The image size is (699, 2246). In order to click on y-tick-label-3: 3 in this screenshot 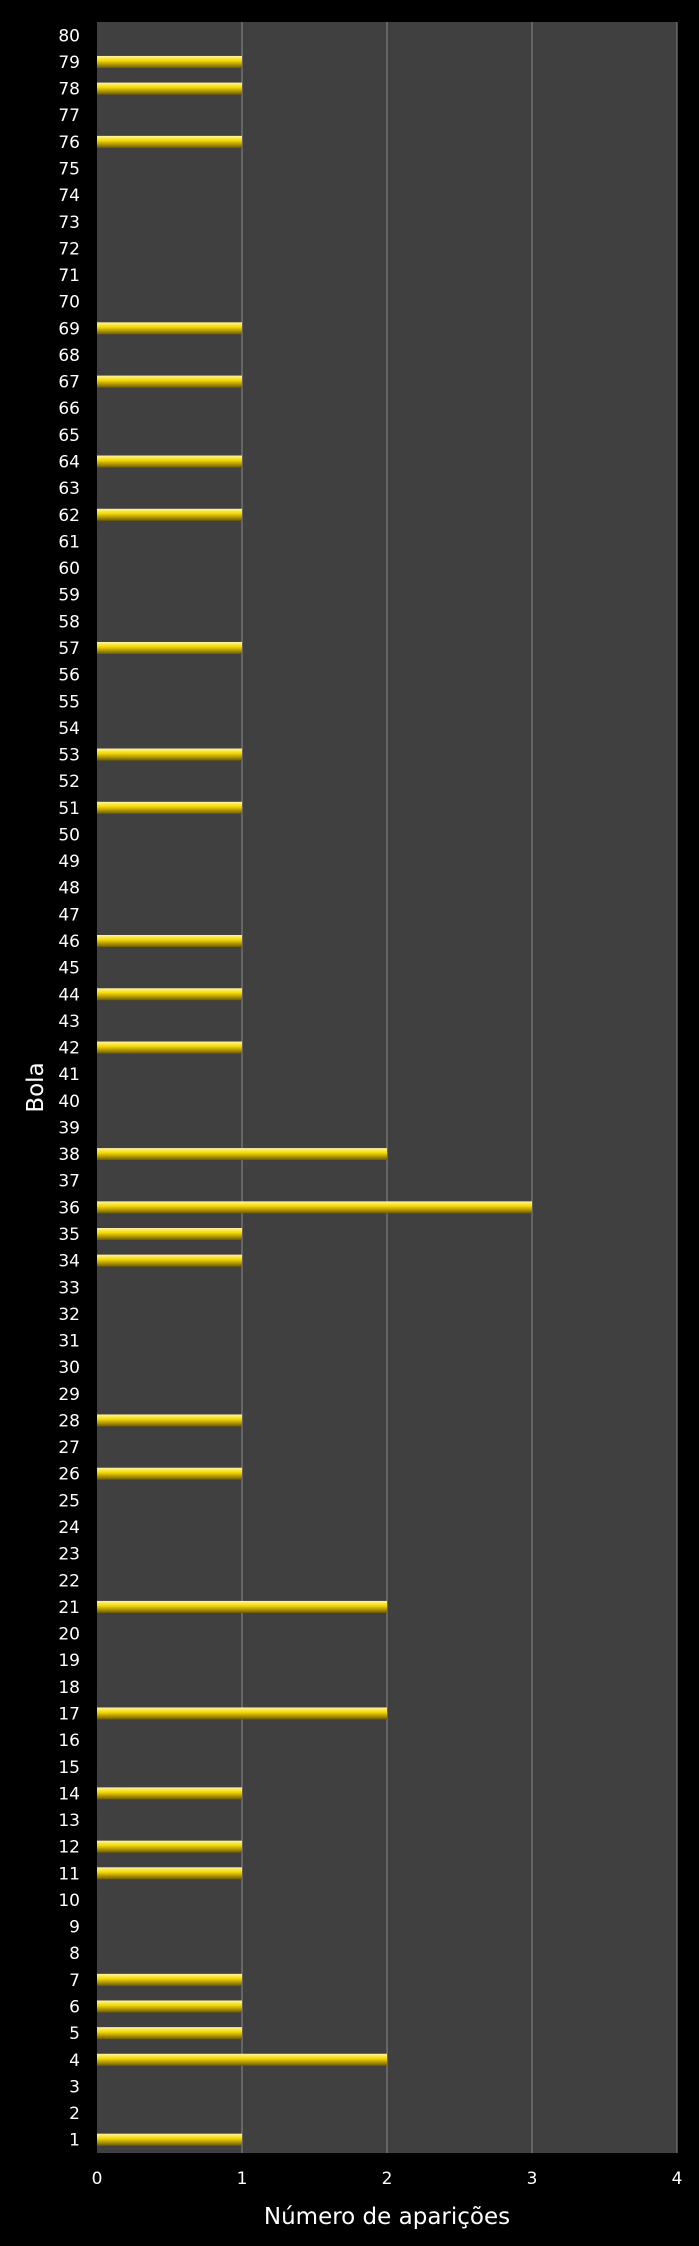, I will do `click(74, 2087)`.